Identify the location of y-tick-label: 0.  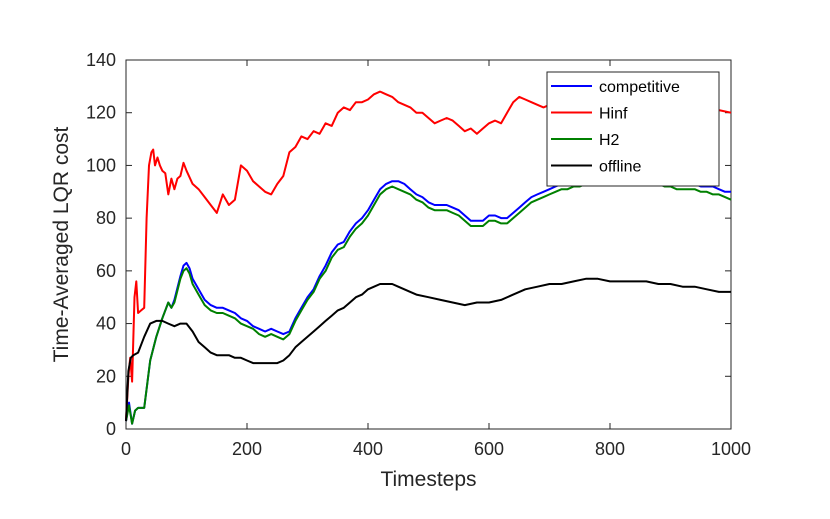
(111, 429).